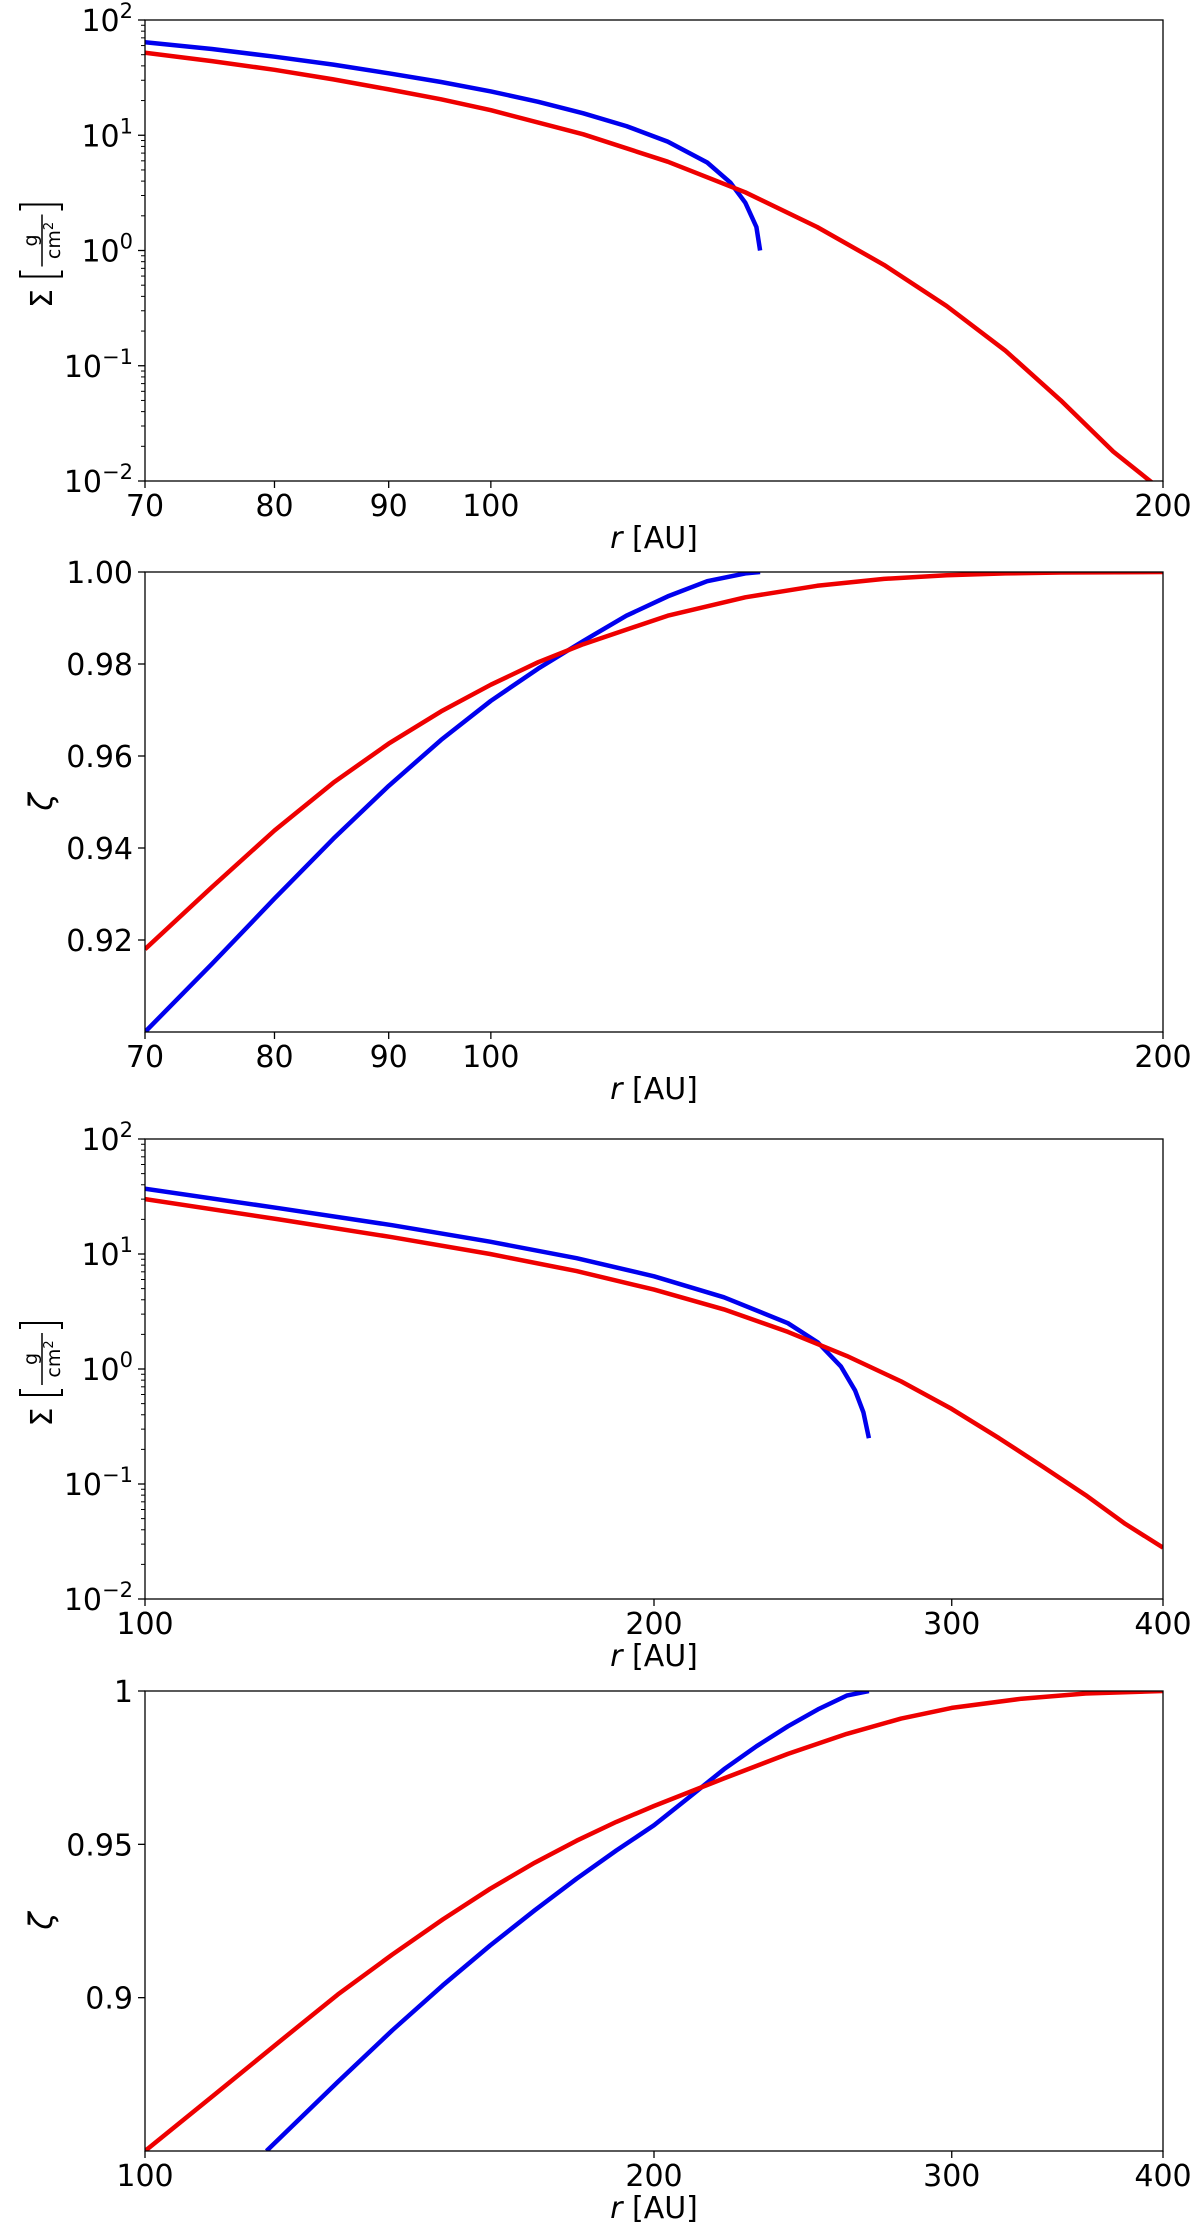  What do you see at coordinates (109, 1999) in the screenshot?
I see `y-tick-label: 0.9` at bounding box center [109, 1999].